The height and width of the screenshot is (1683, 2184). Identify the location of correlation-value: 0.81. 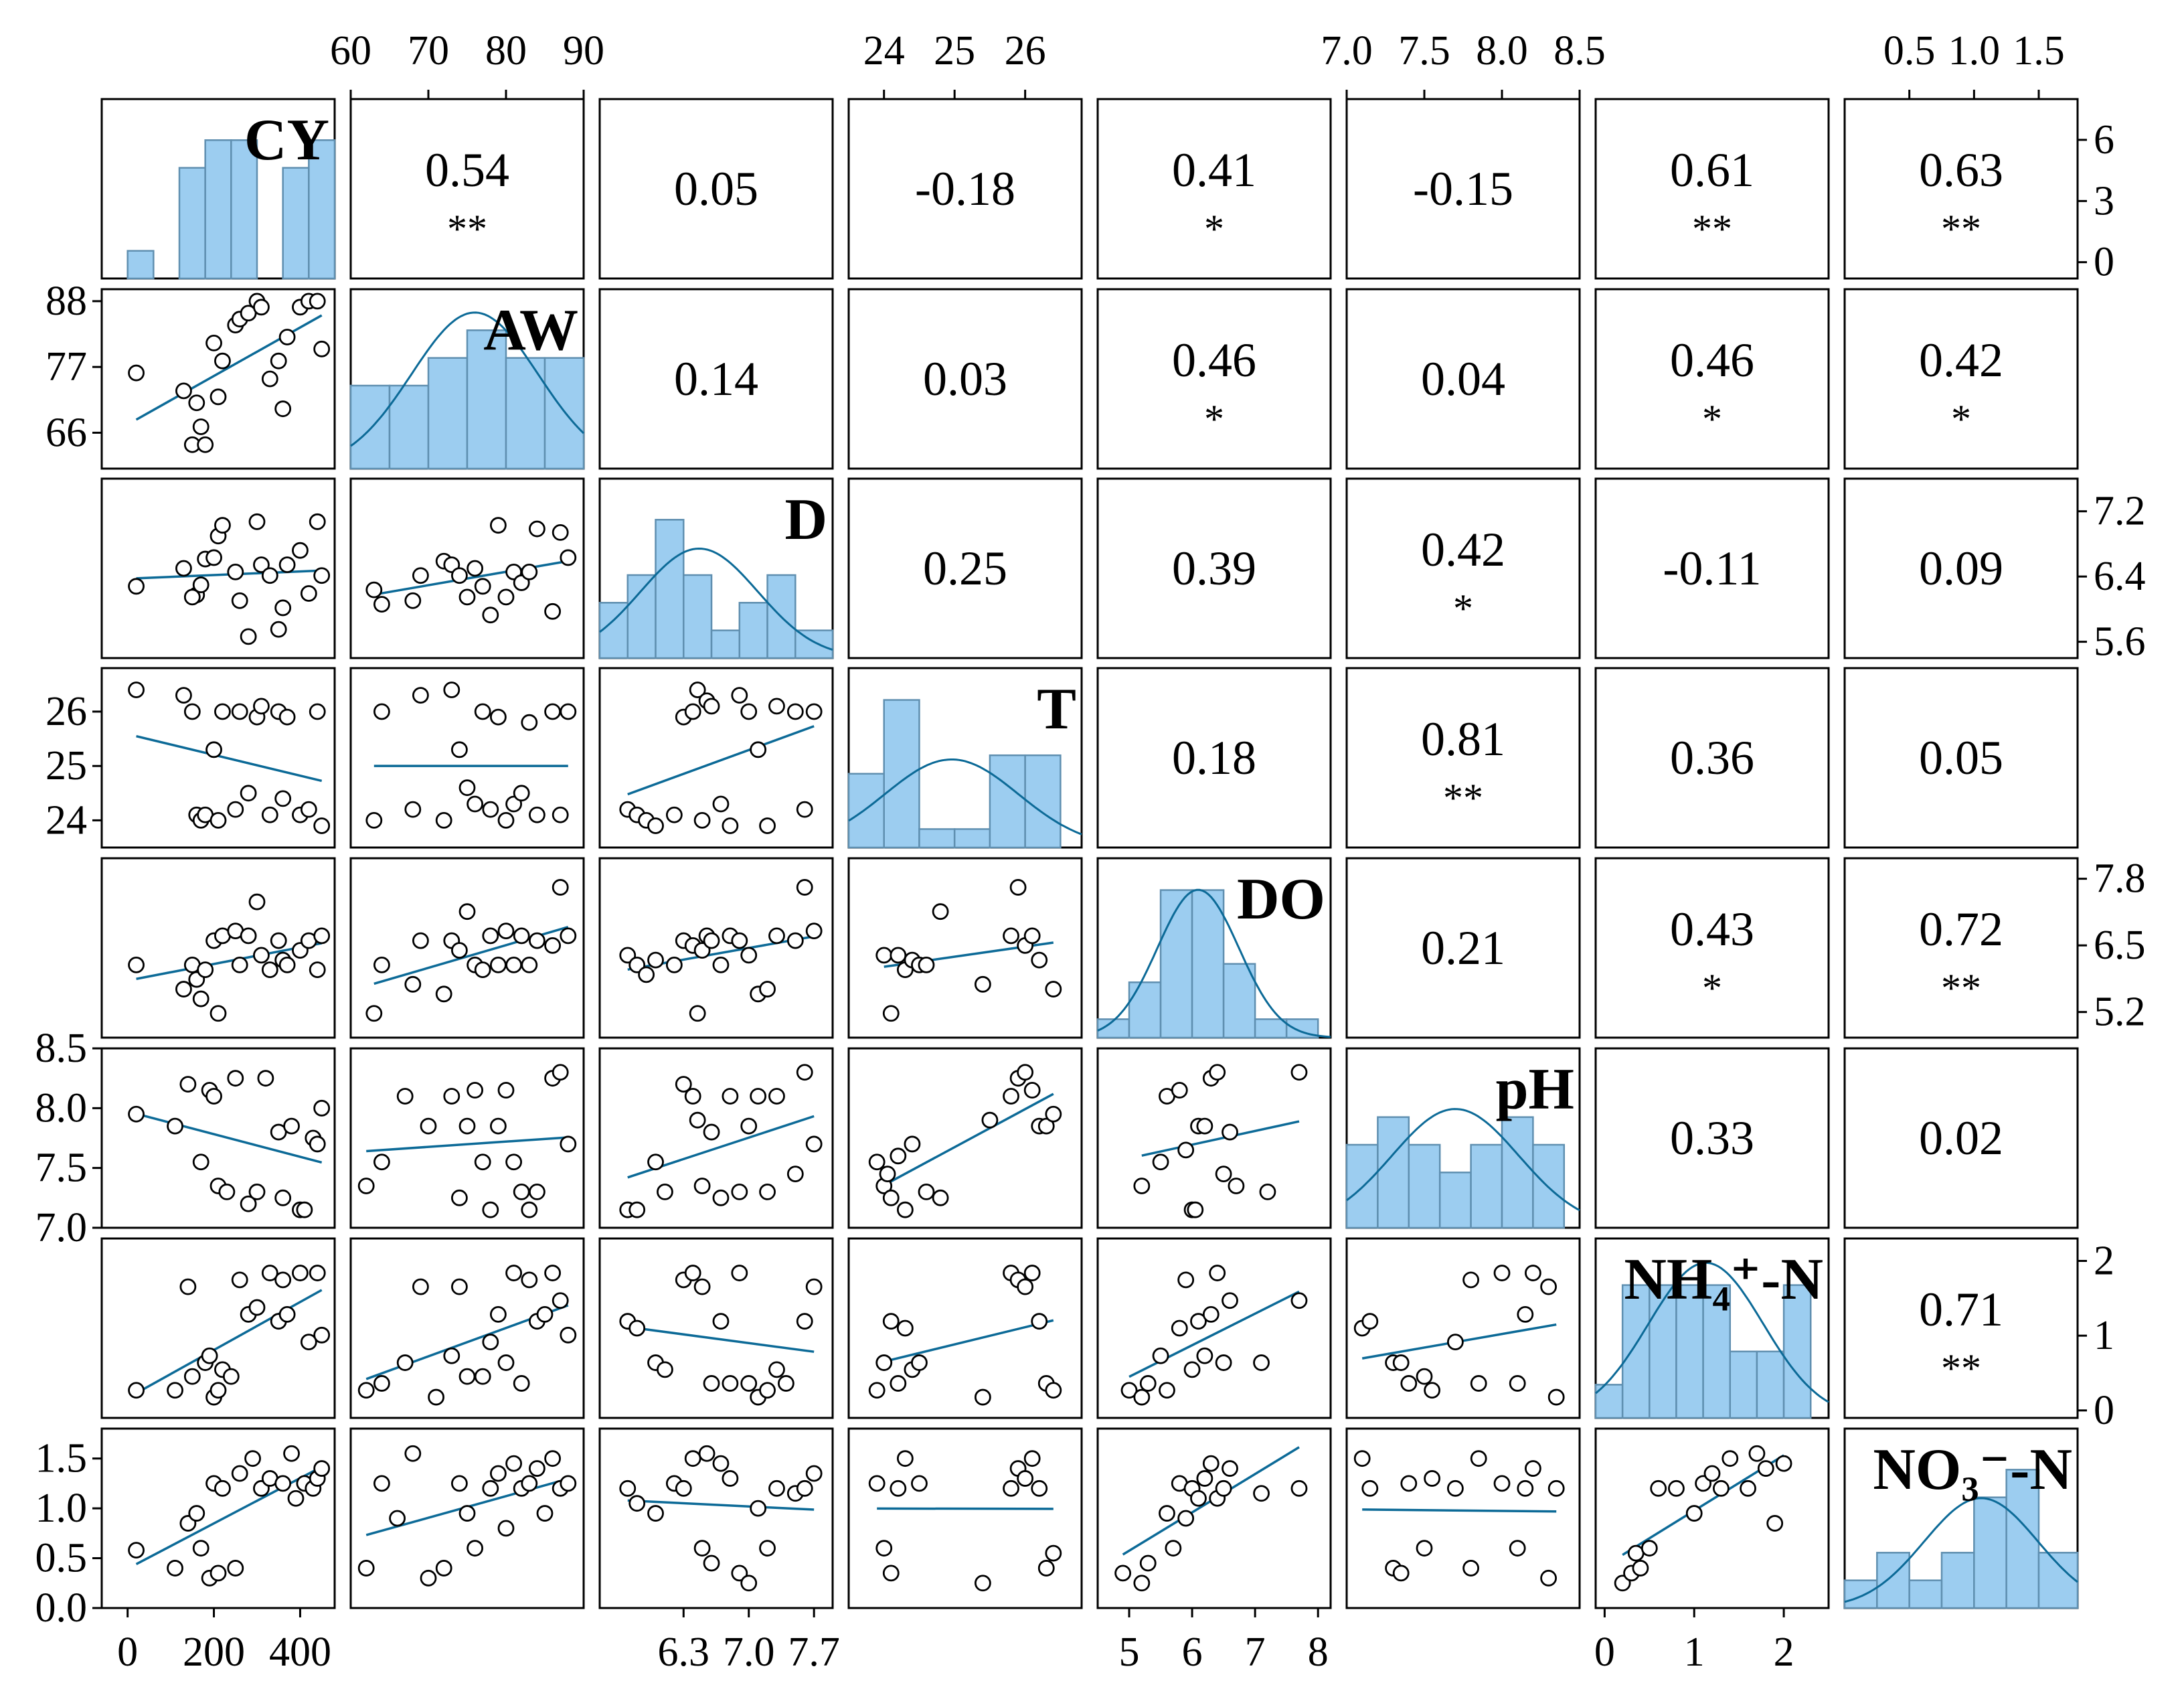
(1463, 739).